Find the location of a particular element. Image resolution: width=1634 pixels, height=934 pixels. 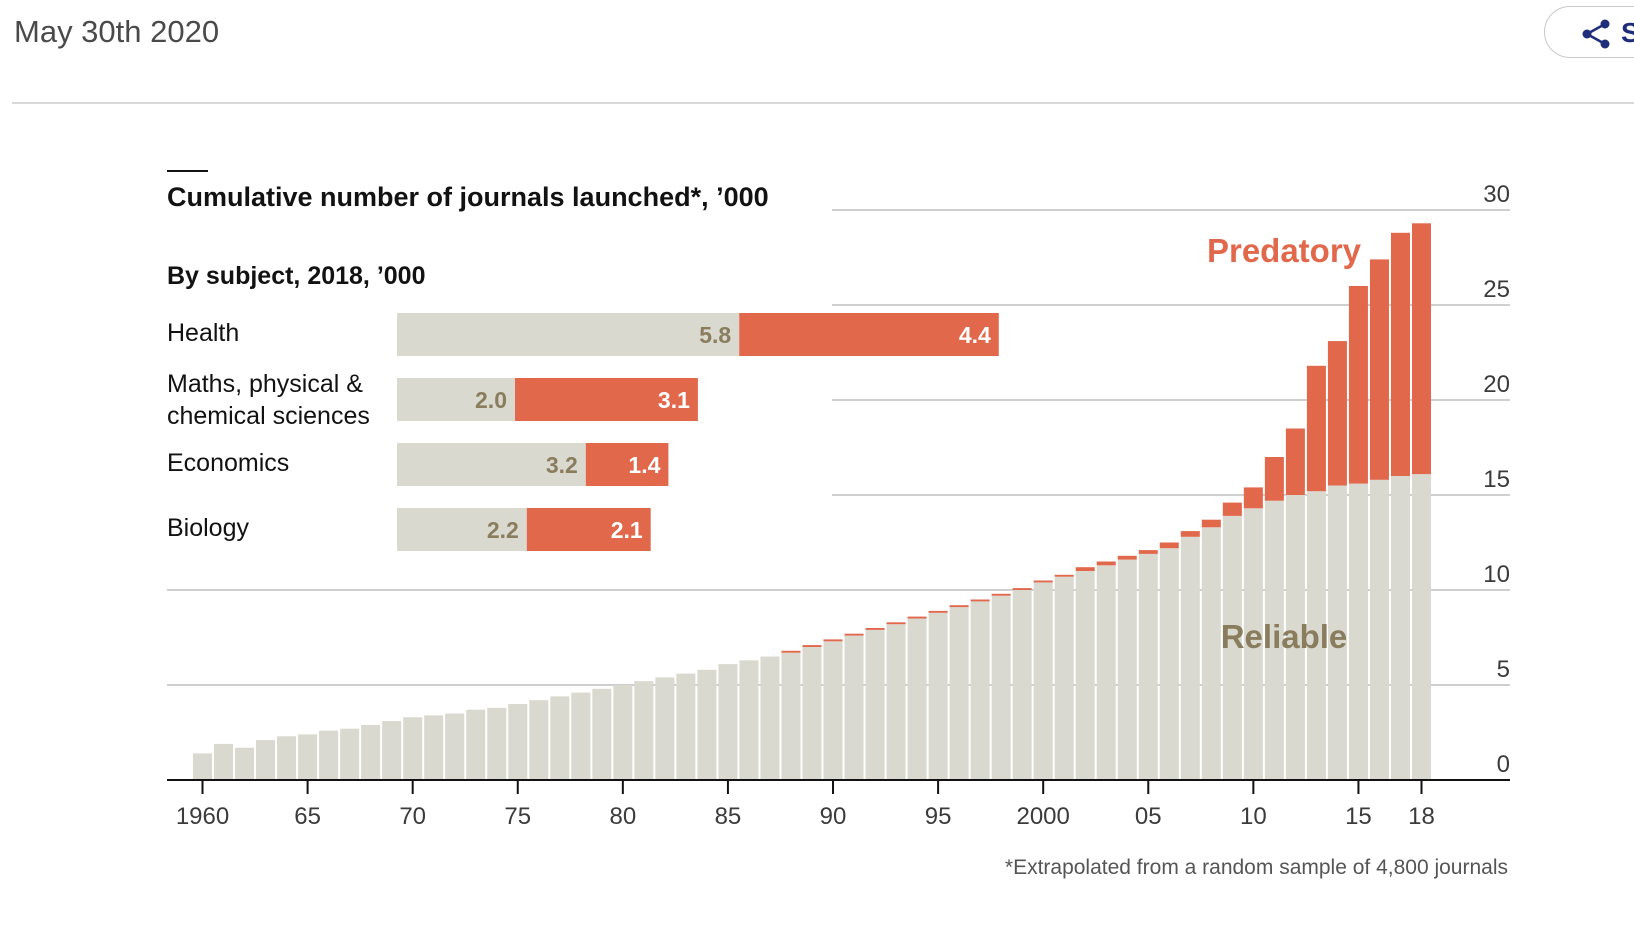

bar-reliable-1974 is located at coordinates (497, 743).